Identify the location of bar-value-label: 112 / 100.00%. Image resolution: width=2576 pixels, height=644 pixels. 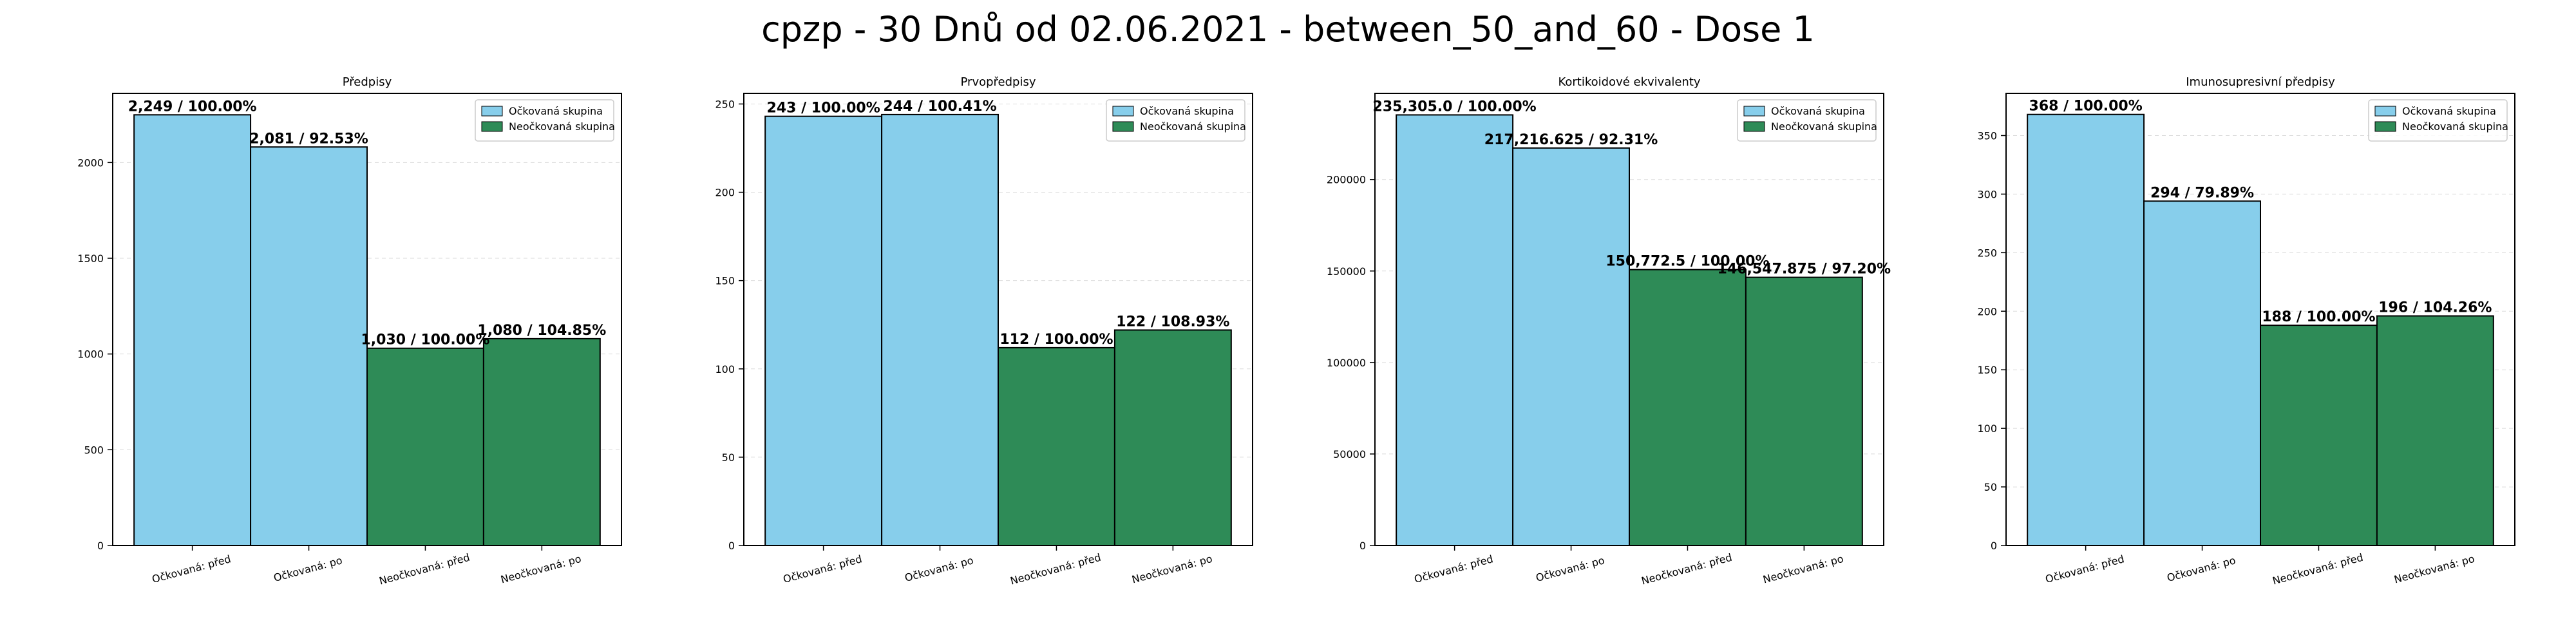
(1056, 340).